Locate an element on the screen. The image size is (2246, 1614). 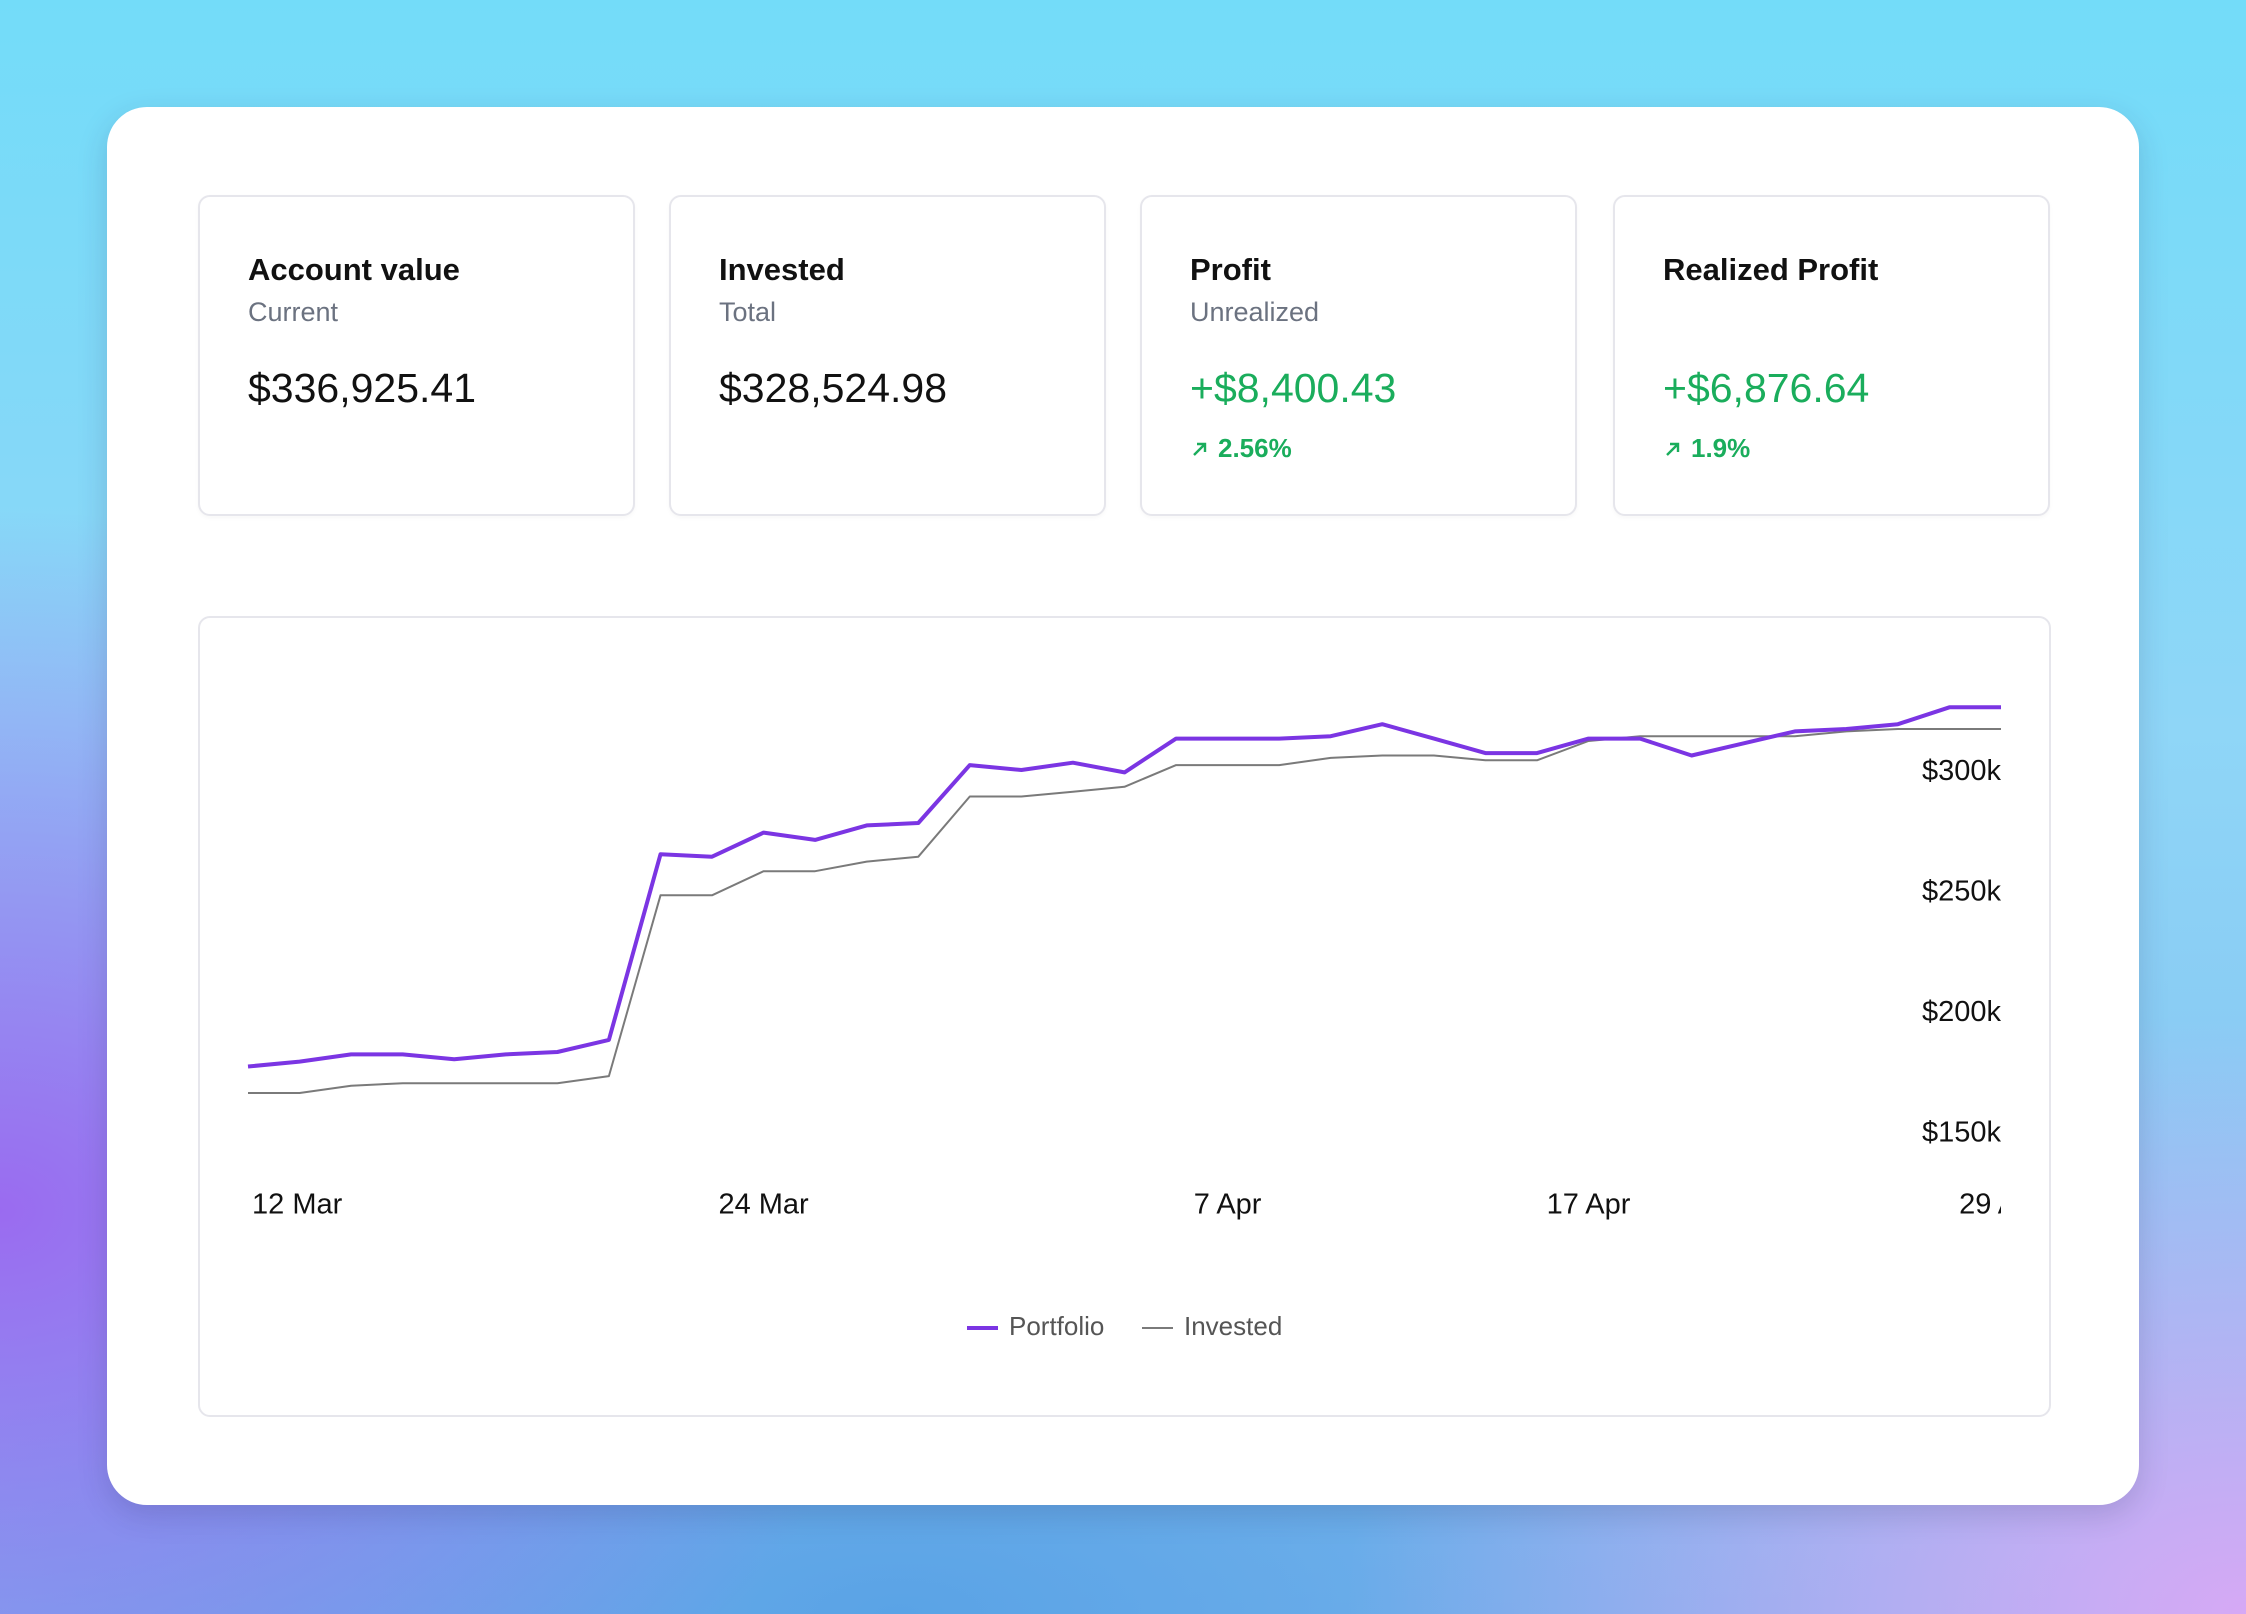
card-value: +$8,400.43 is located at coordinates (1293, 388).